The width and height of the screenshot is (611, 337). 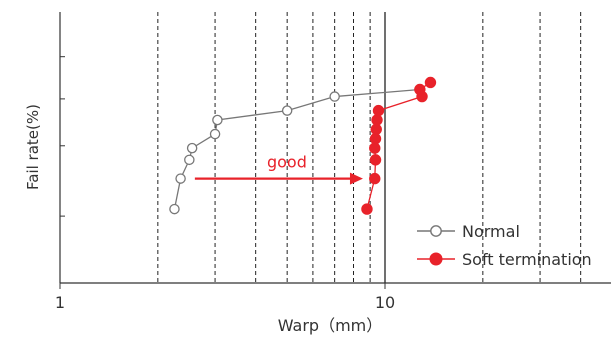 What do you see at coordinates (436, 231) in the screenshot?
I see `legend-marker-normal` at bounding box center [436, 231].